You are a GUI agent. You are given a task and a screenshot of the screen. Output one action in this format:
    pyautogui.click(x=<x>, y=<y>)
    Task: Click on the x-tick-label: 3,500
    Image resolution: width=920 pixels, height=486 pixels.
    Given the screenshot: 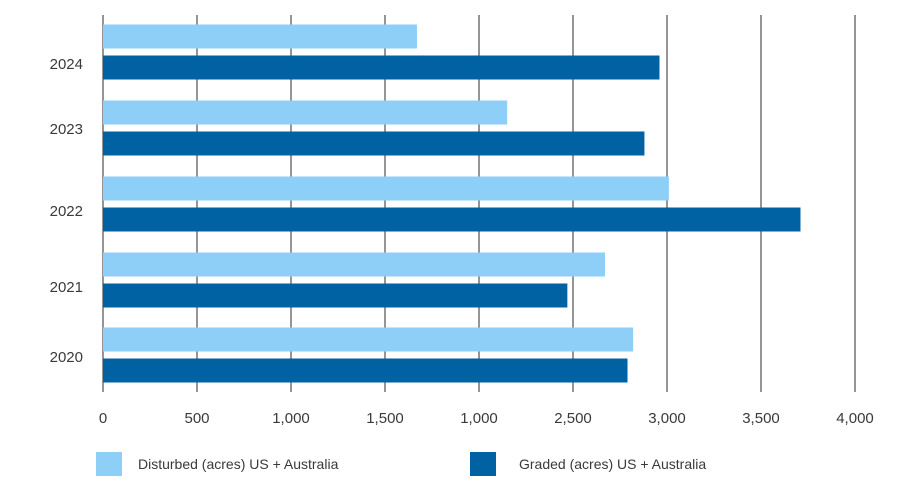 What is the action you would take?
    pyautogui.click(x=761, y=418)
    